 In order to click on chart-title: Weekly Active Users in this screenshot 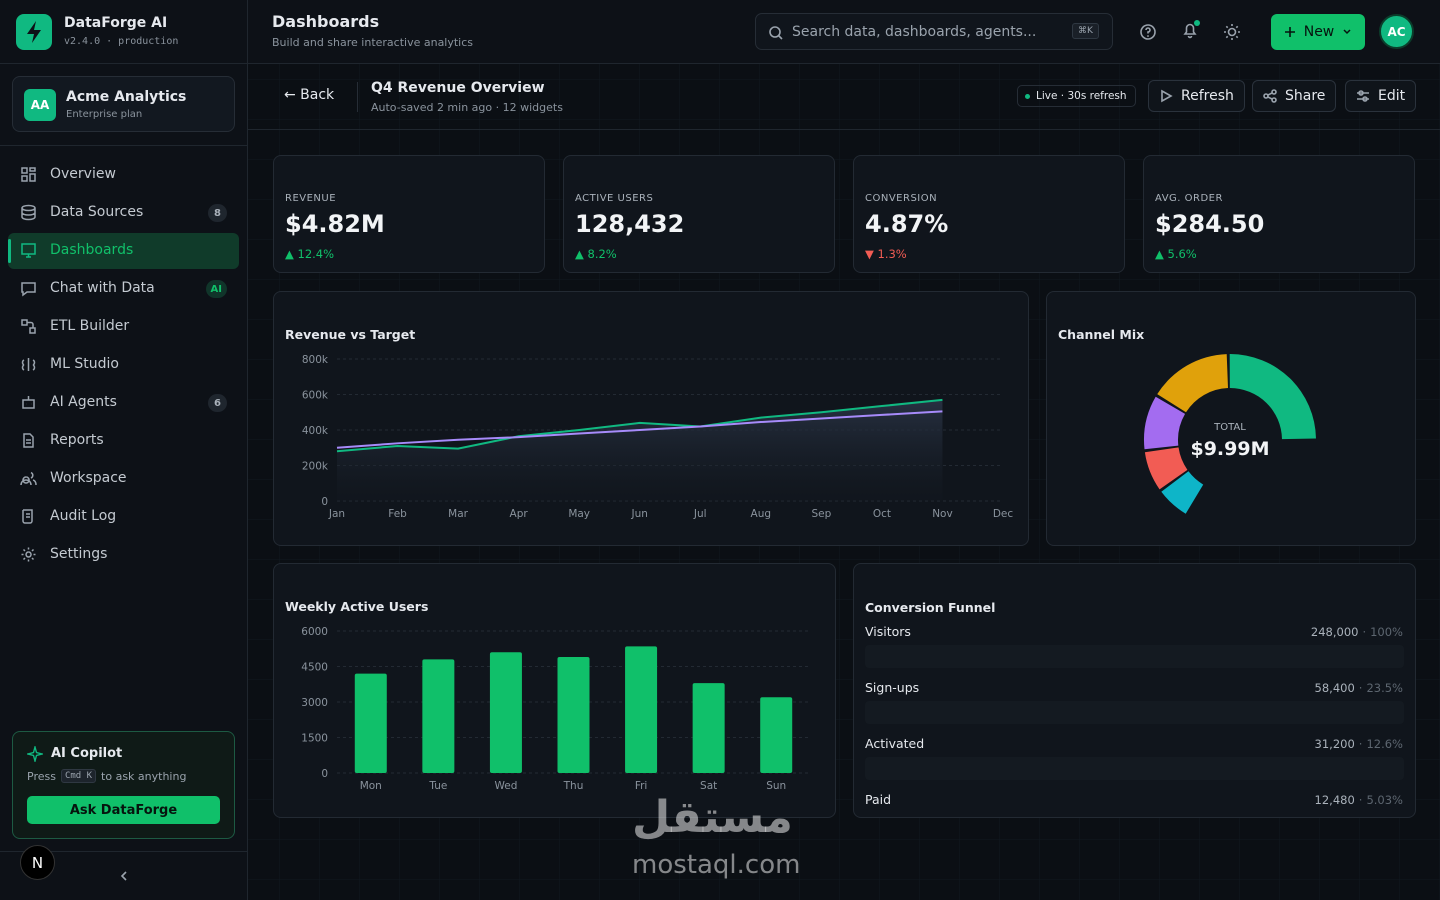, I will do `click(356, 606)`.